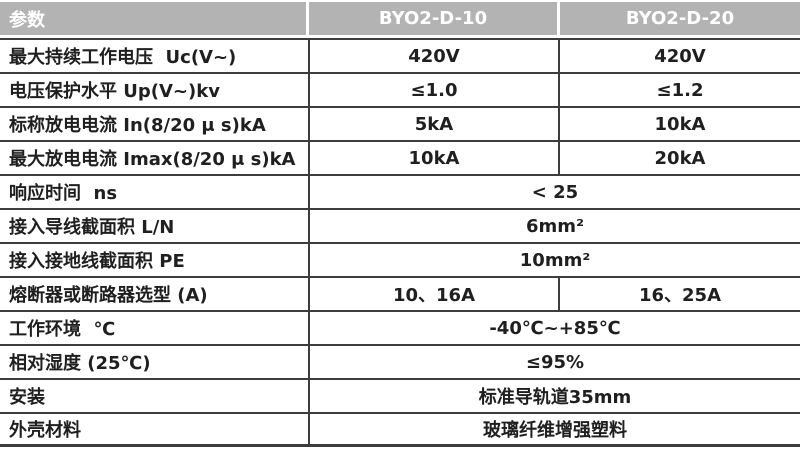 The width and height of the screenshot is (800, 455). What do you see at coordinates (435, 90) in the screenshot?
I see `row-value: ≤1.0` at bounding box center [435, 90].